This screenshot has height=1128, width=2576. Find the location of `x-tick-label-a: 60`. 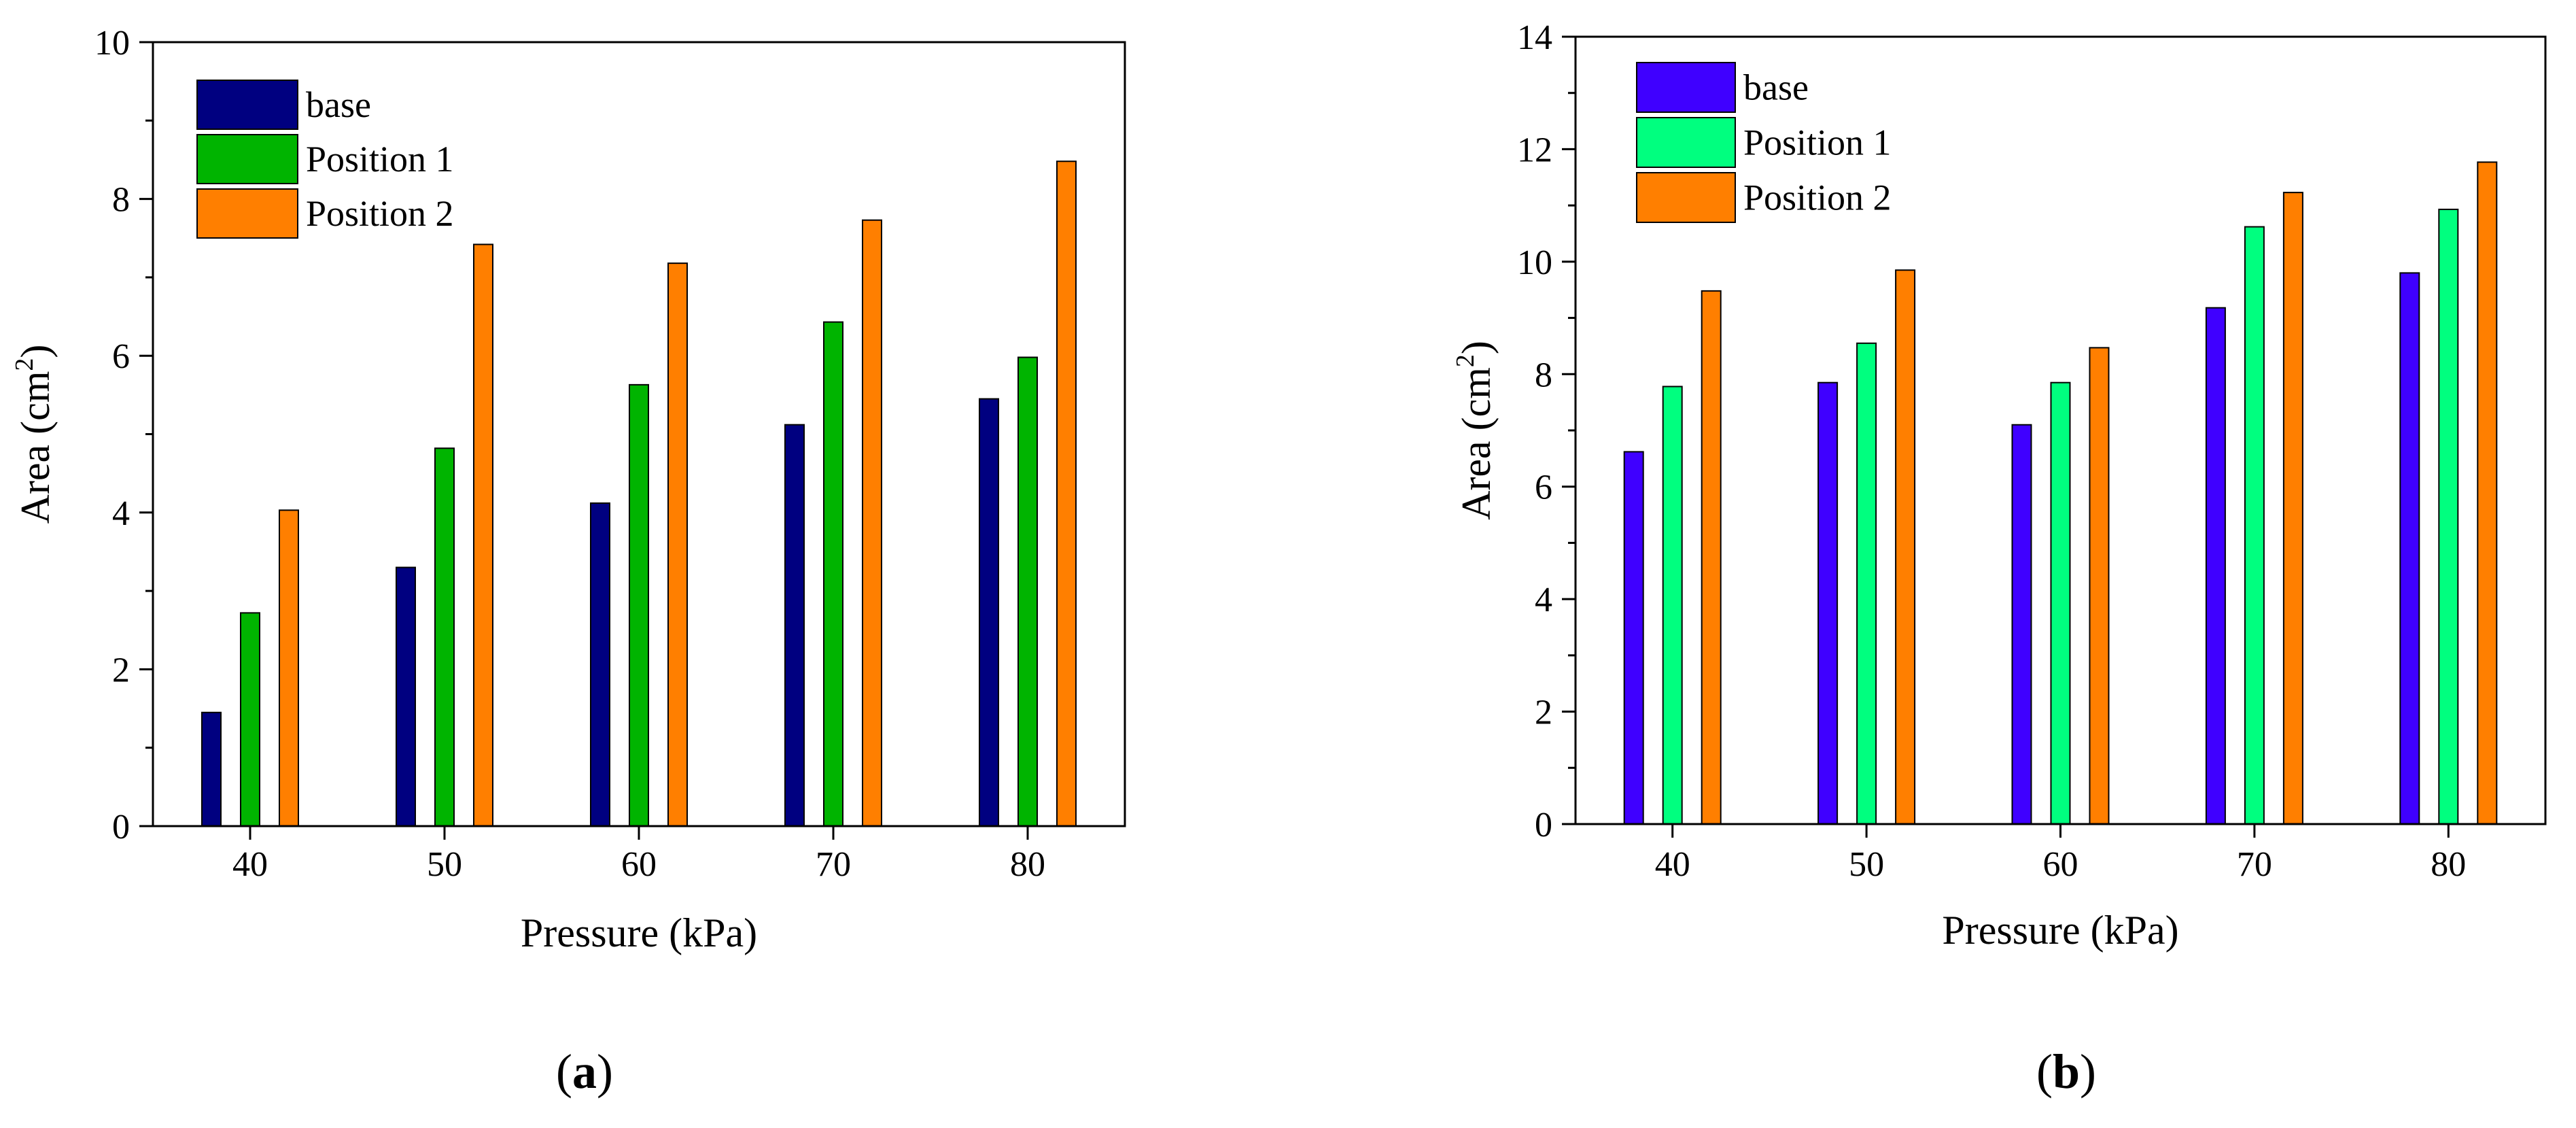

x-tick-label-a: 60 is located at coordinates (639, 864).